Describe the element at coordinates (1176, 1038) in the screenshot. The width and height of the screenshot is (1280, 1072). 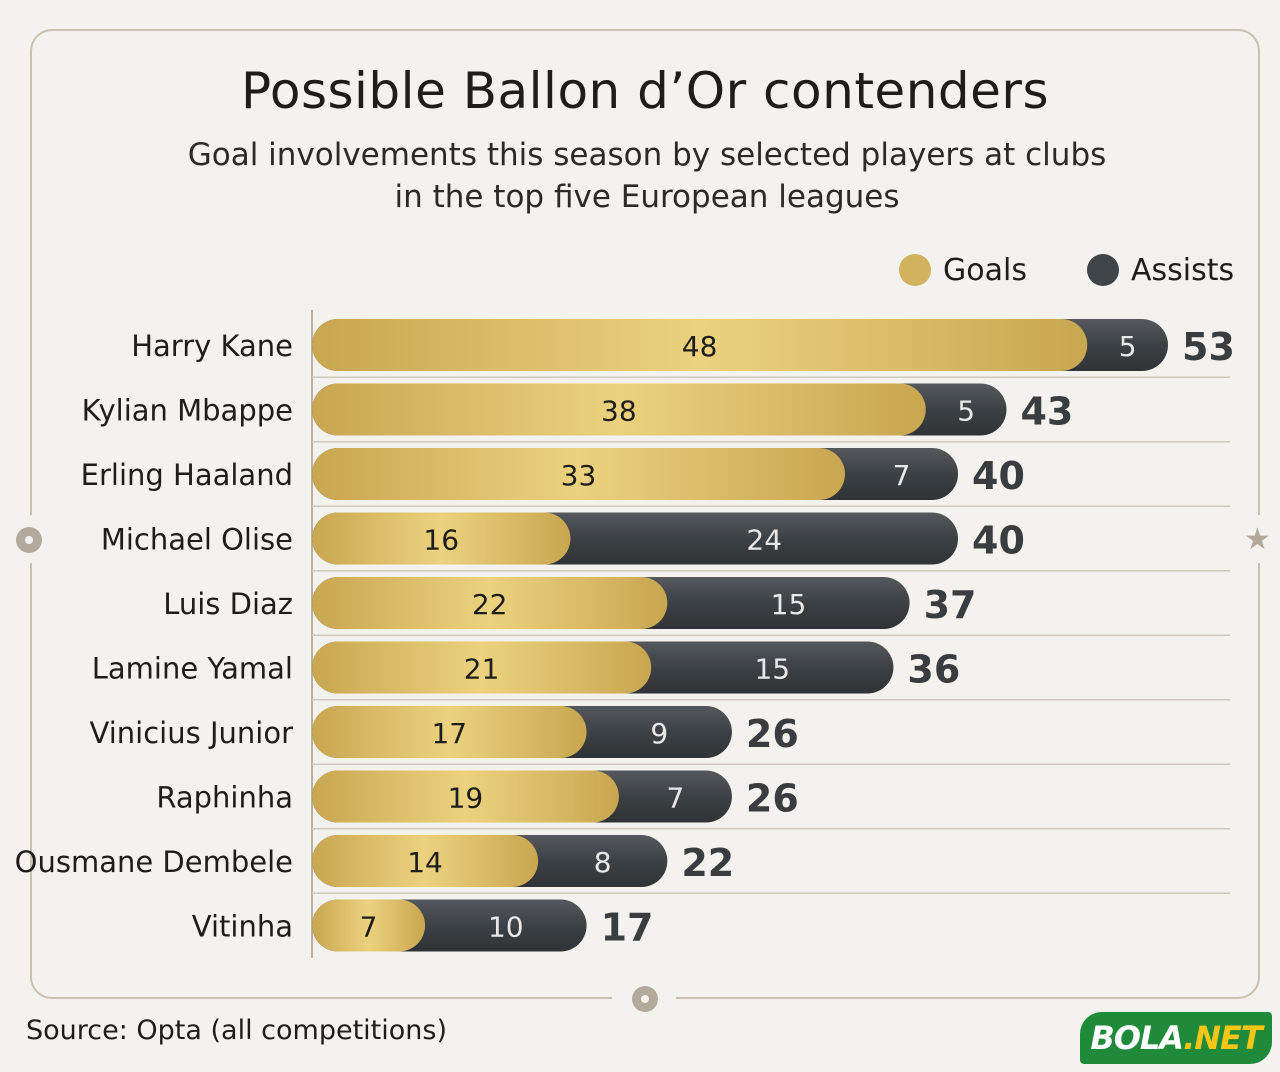
I see `bola-net-logo: BOLA .NET` at that location.